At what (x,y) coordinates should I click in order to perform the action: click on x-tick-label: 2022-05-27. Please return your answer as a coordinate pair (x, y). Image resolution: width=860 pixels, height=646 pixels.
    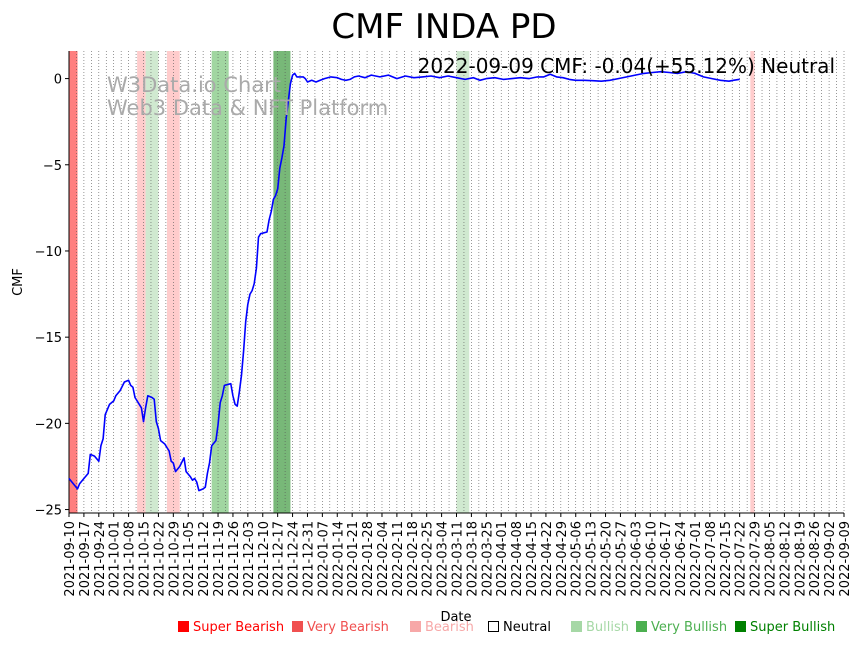
    Looking at the image, I should click on (621, 559).